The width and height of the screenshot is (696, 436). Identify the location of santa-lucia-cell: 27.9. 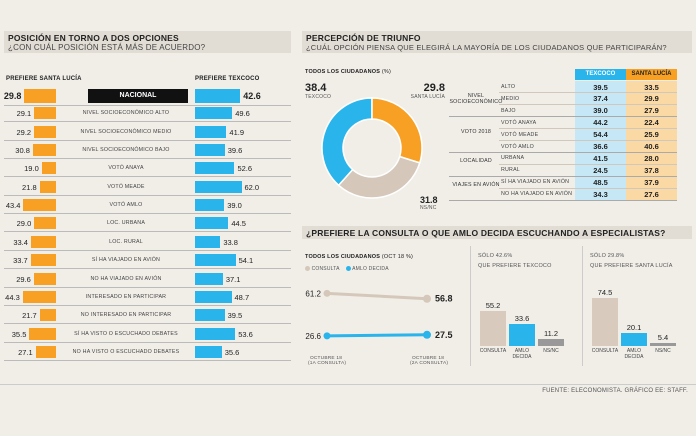
(651, 111).